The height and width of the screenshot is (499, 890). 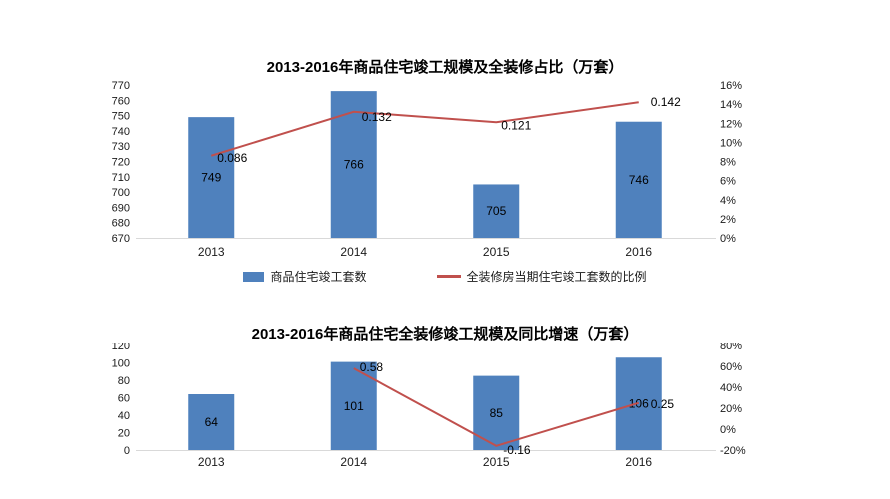 What do you see at coordinates (121, 163) in the screenshot?
I see `left-axis-tick-label: 720` at bounding box center [121, 163].